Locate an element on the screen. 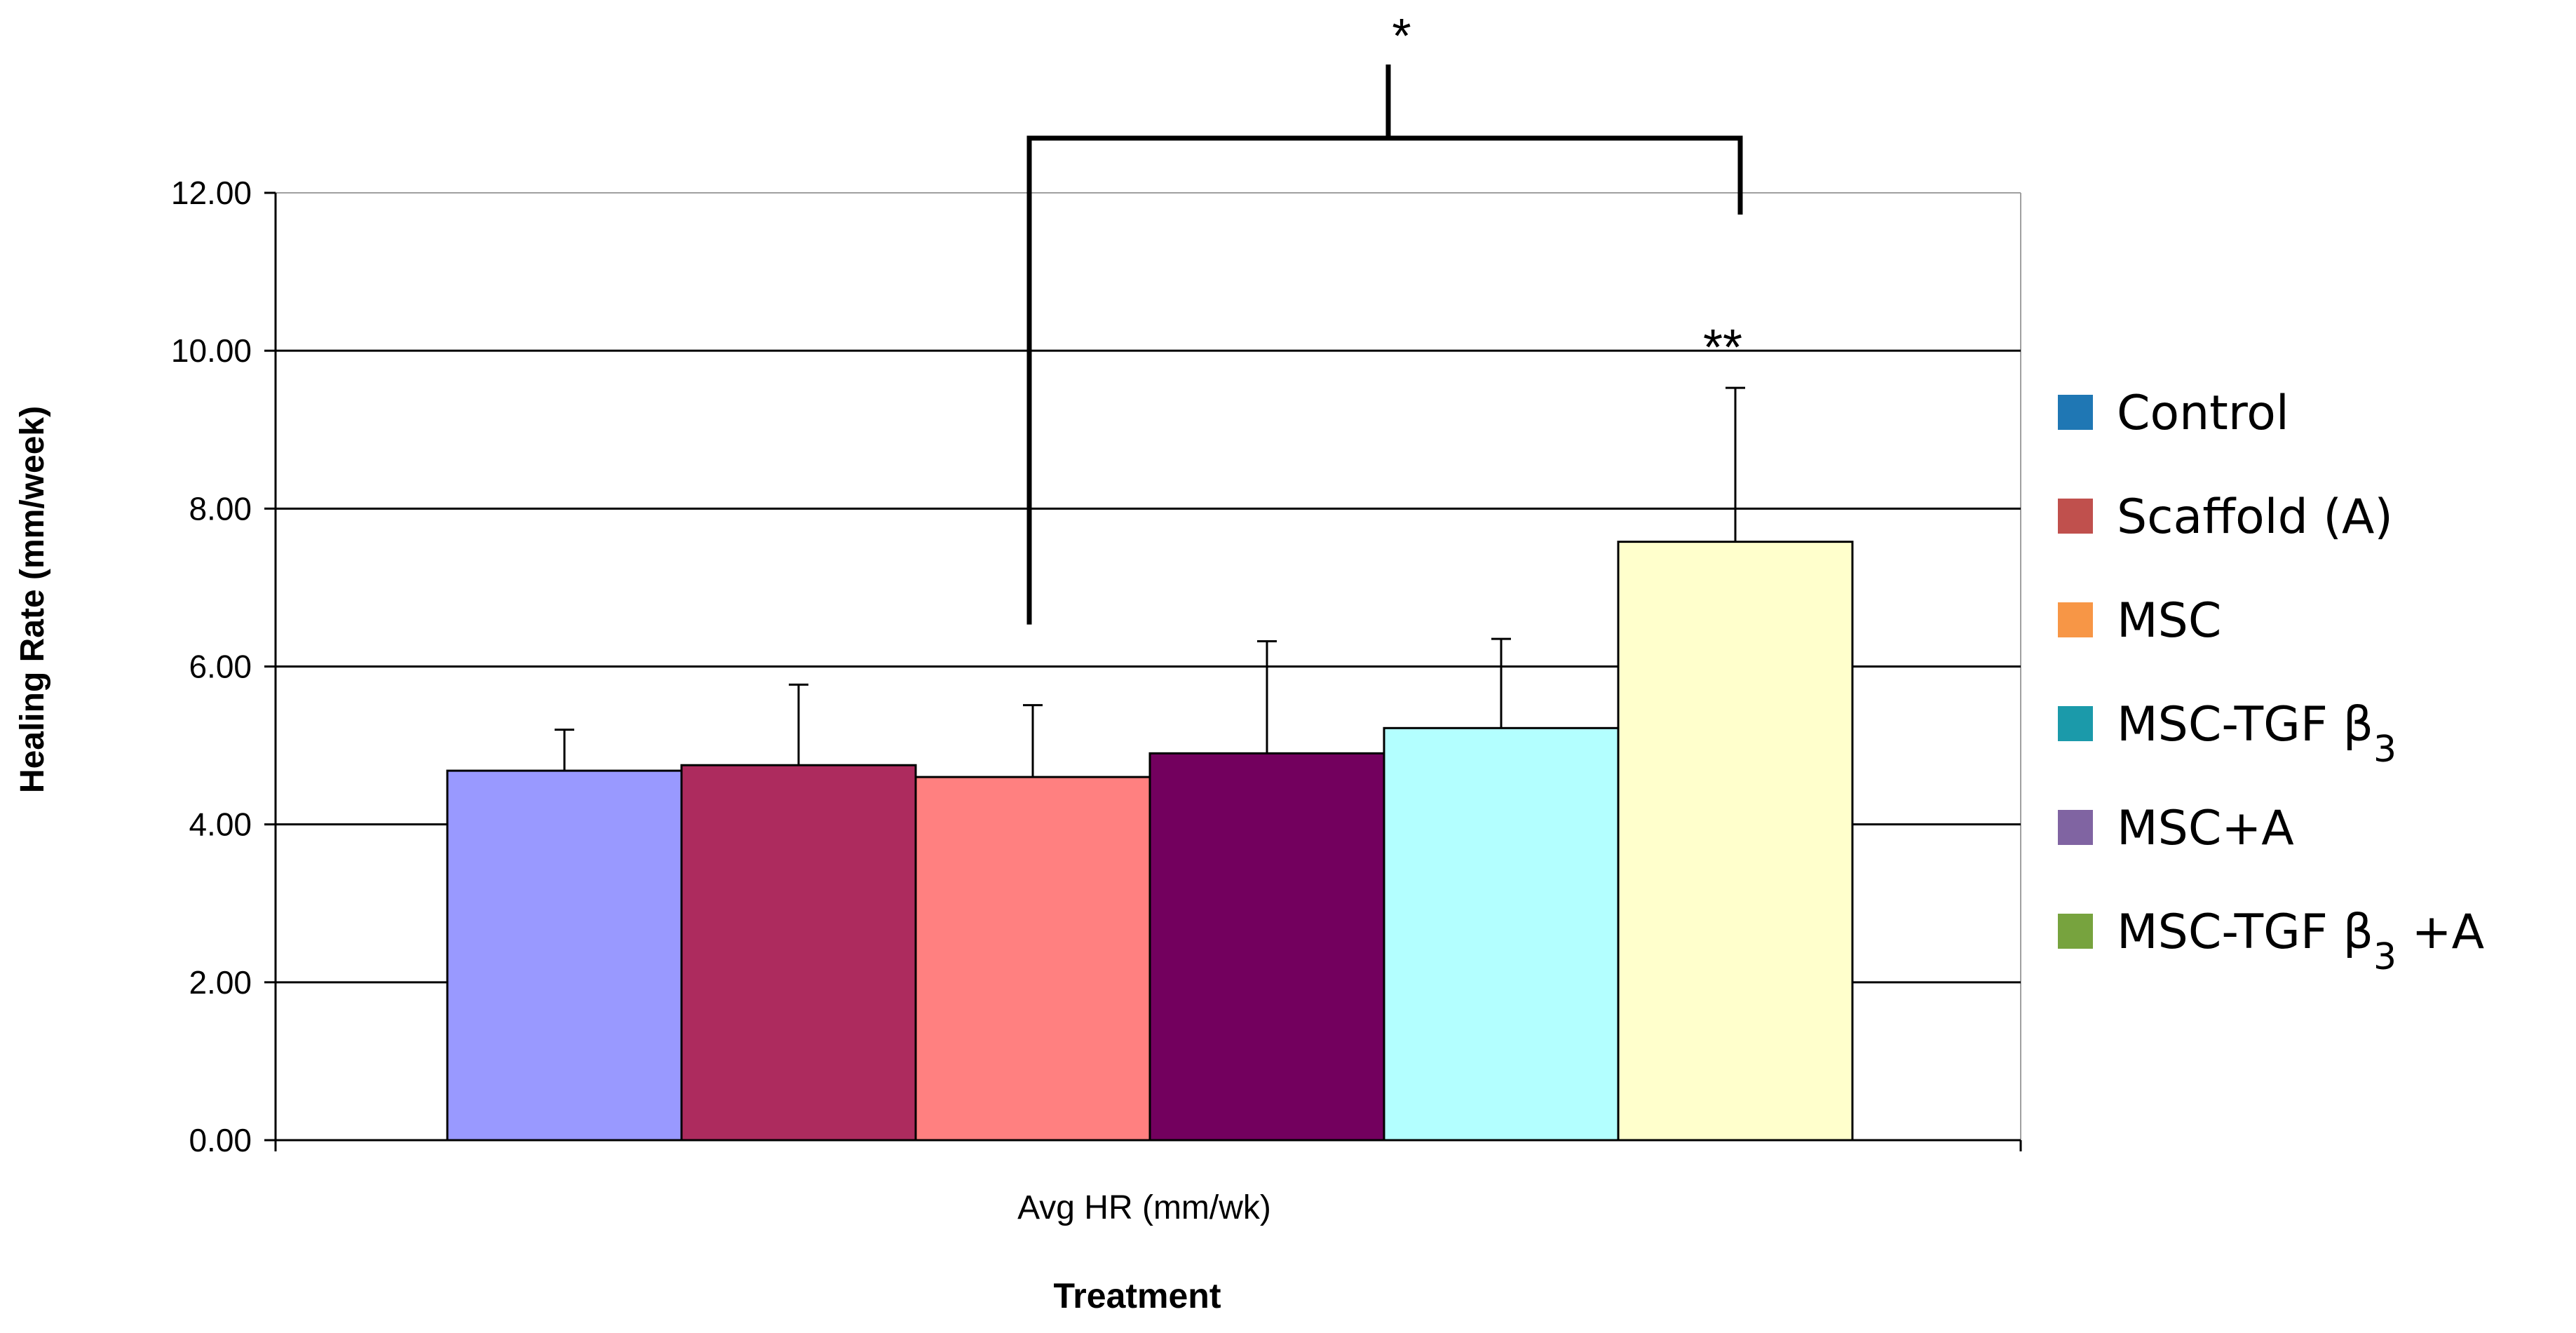 This screenshot has width=2576, height=1333. y-tick-label: 6.00 is located at coordinates (220, 667).